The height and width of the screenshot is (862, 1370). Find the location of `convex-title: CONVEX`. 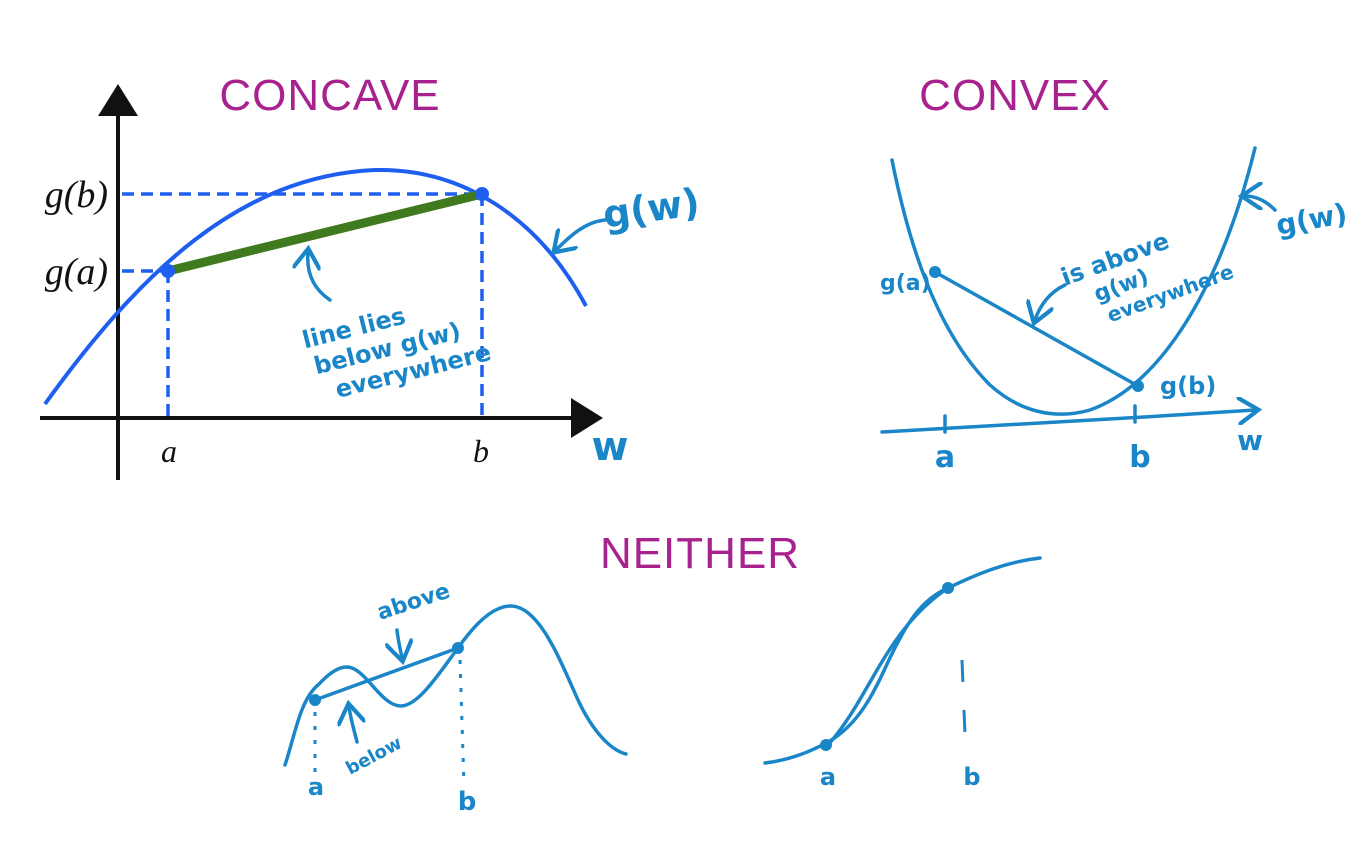

convex-title: CONVEX is located at coordinates (1015, 95).